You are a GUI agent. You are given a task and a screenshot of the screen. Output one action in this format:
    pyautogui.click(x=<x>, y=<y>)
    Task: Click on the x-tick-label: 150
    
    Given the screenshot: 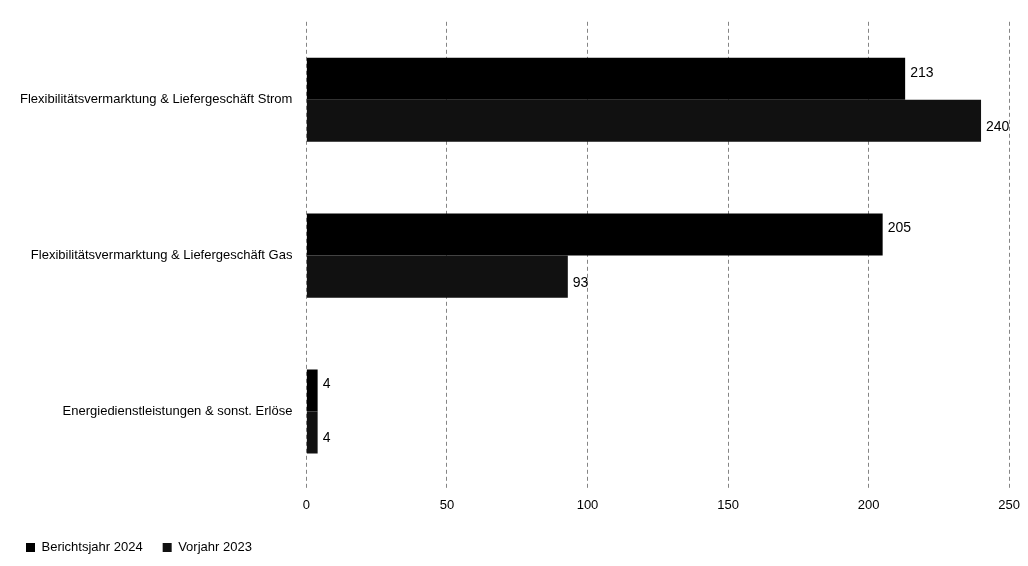 What is the action you would take?
    pyautogui.click(x=728, y=504)
    